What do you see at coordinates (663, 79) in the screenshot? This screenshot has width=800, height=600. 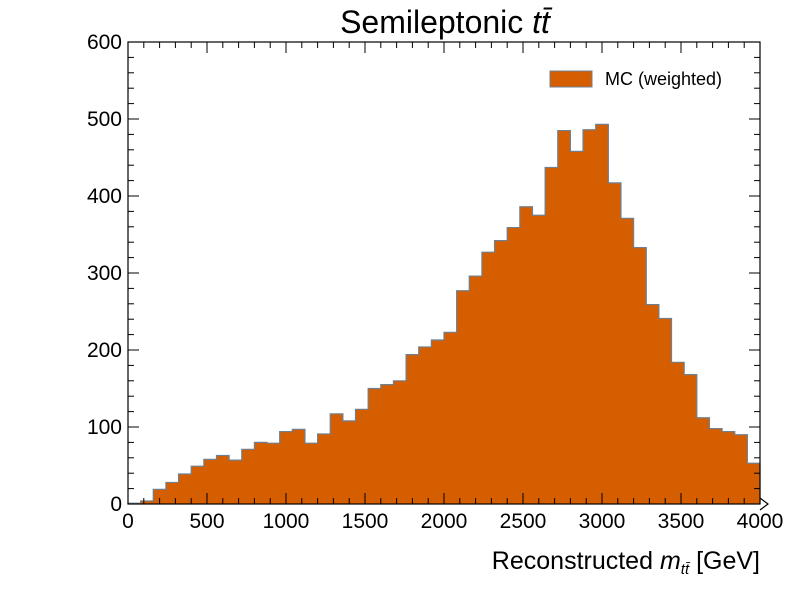 I see `legend-label: MC (weighted)` at bounding box center [663, 79].